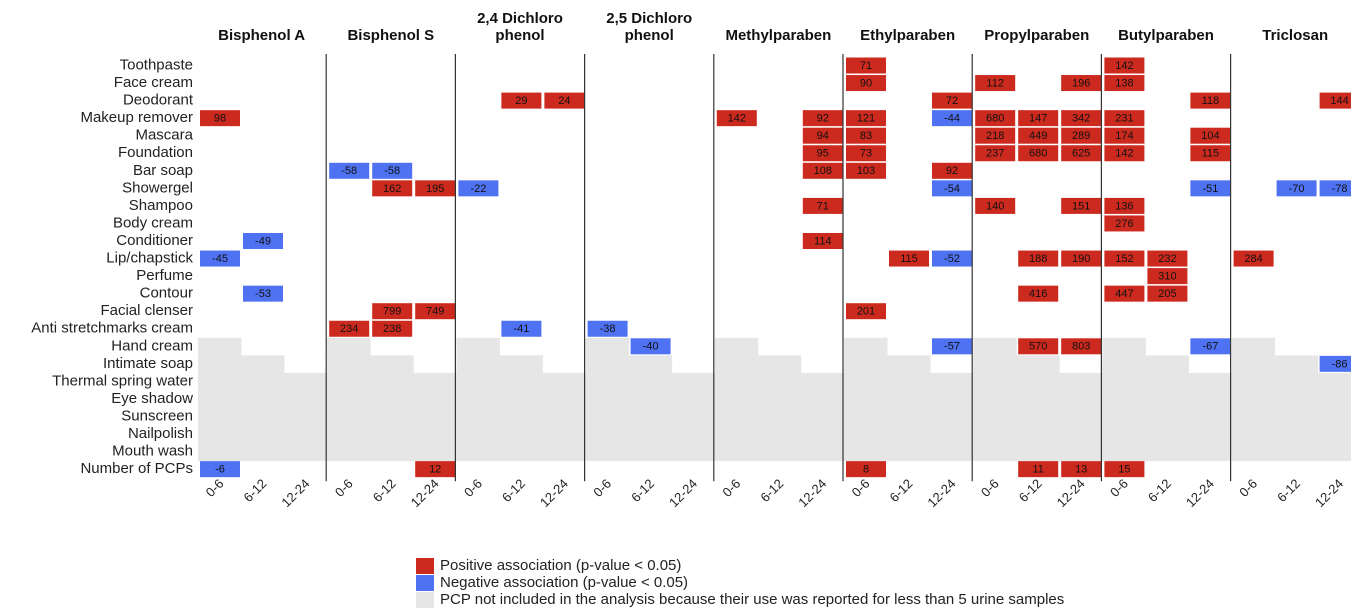  What do you see at coordinates (952, 189) in the screenshot?
I see `cell-label: -54` at bounding box center [952, 189].